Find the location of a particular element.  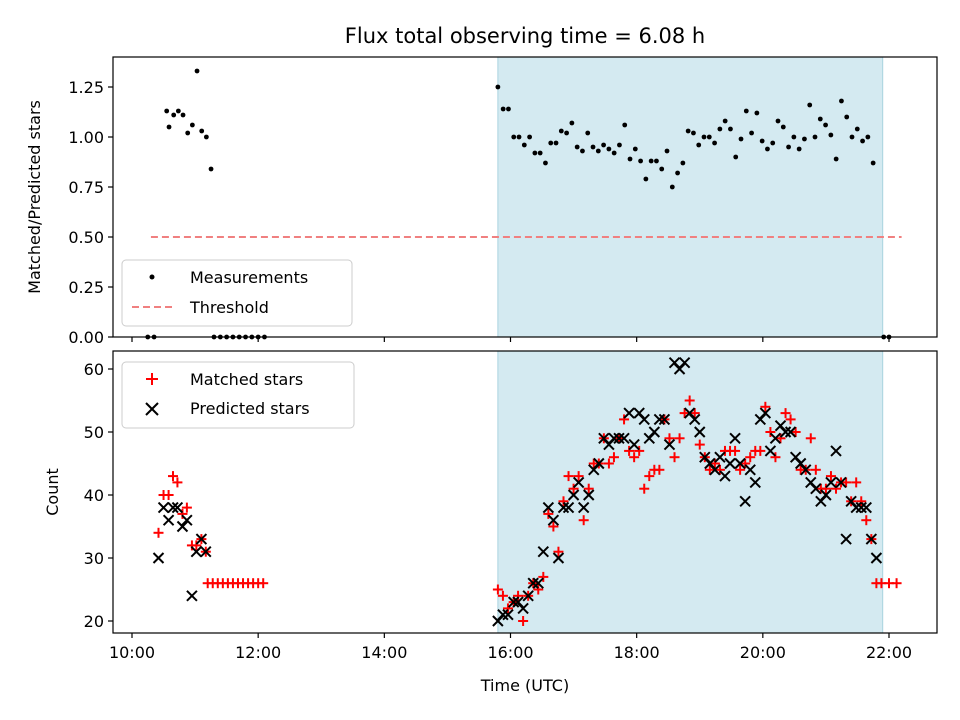

legend-plus-marker is located at coordinates (152, 379).